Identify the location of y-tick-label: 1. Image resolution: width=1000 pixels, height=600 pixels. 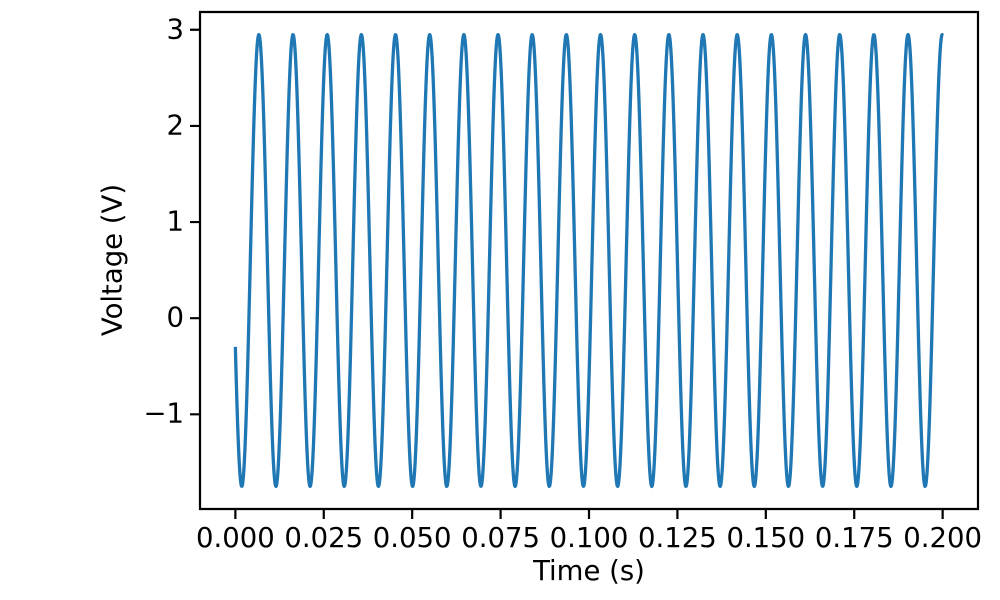
(175, 221).